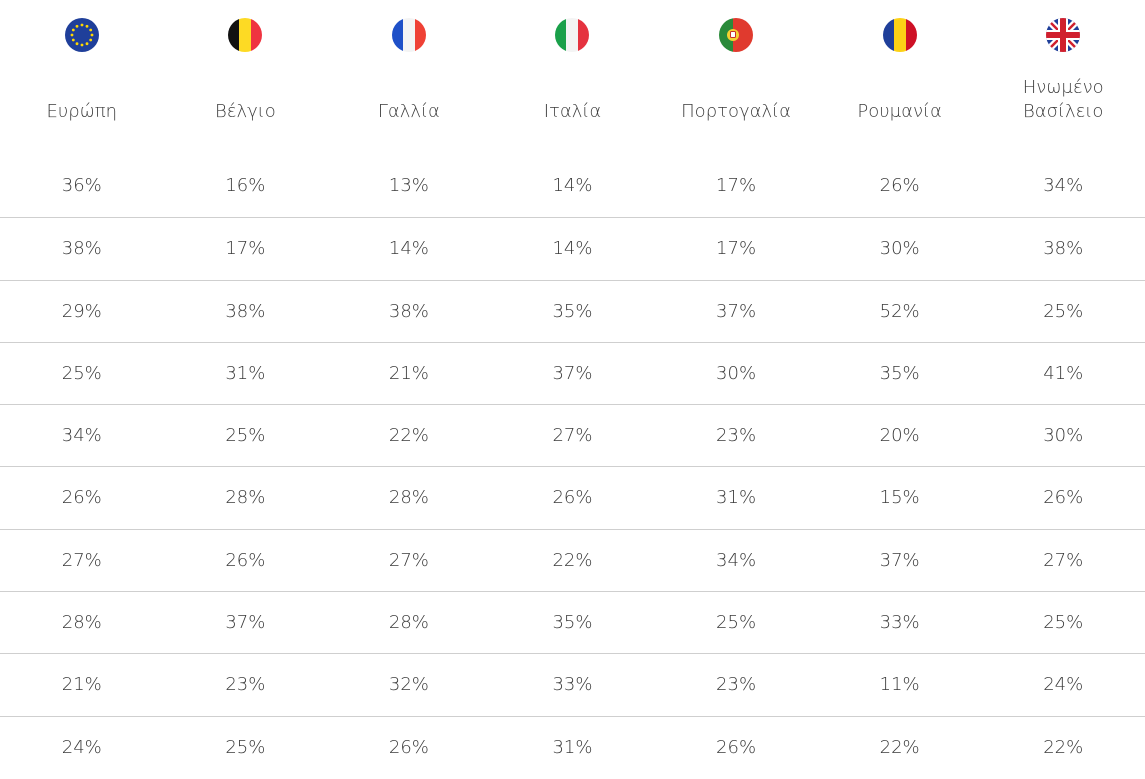 The width and height of the screenshot is (1145, 779). What do you see at coordinates (1063, 373) in the screenshot?
I see `table-cell: 41%` at bounding box center [1063, 373].